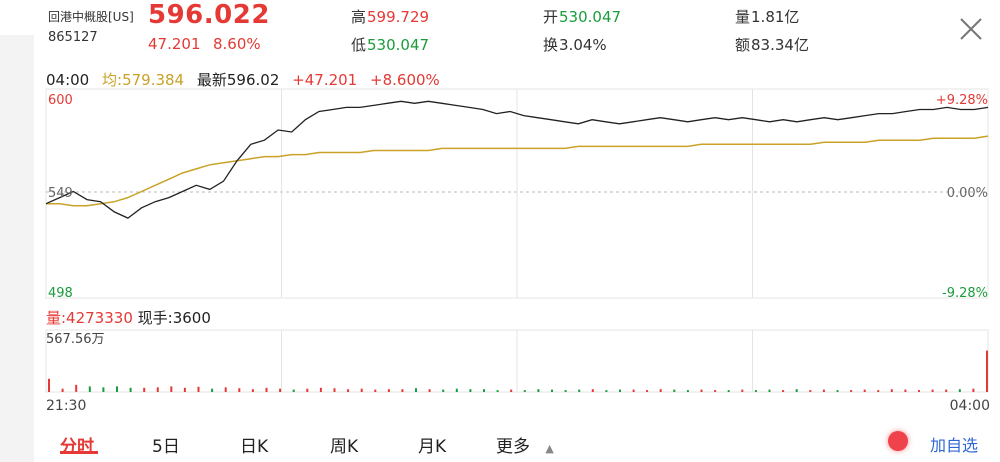 This screenshot has height=462, width=1000. I want to click on info-pct: +8.600%, so click(405, 80).